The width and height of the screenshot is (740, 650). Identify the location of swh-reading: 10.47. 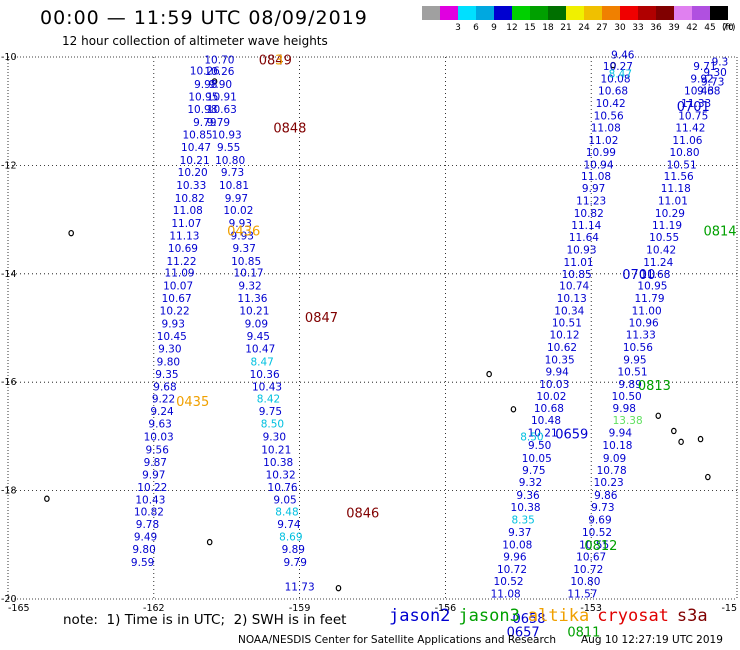
(260, 350).